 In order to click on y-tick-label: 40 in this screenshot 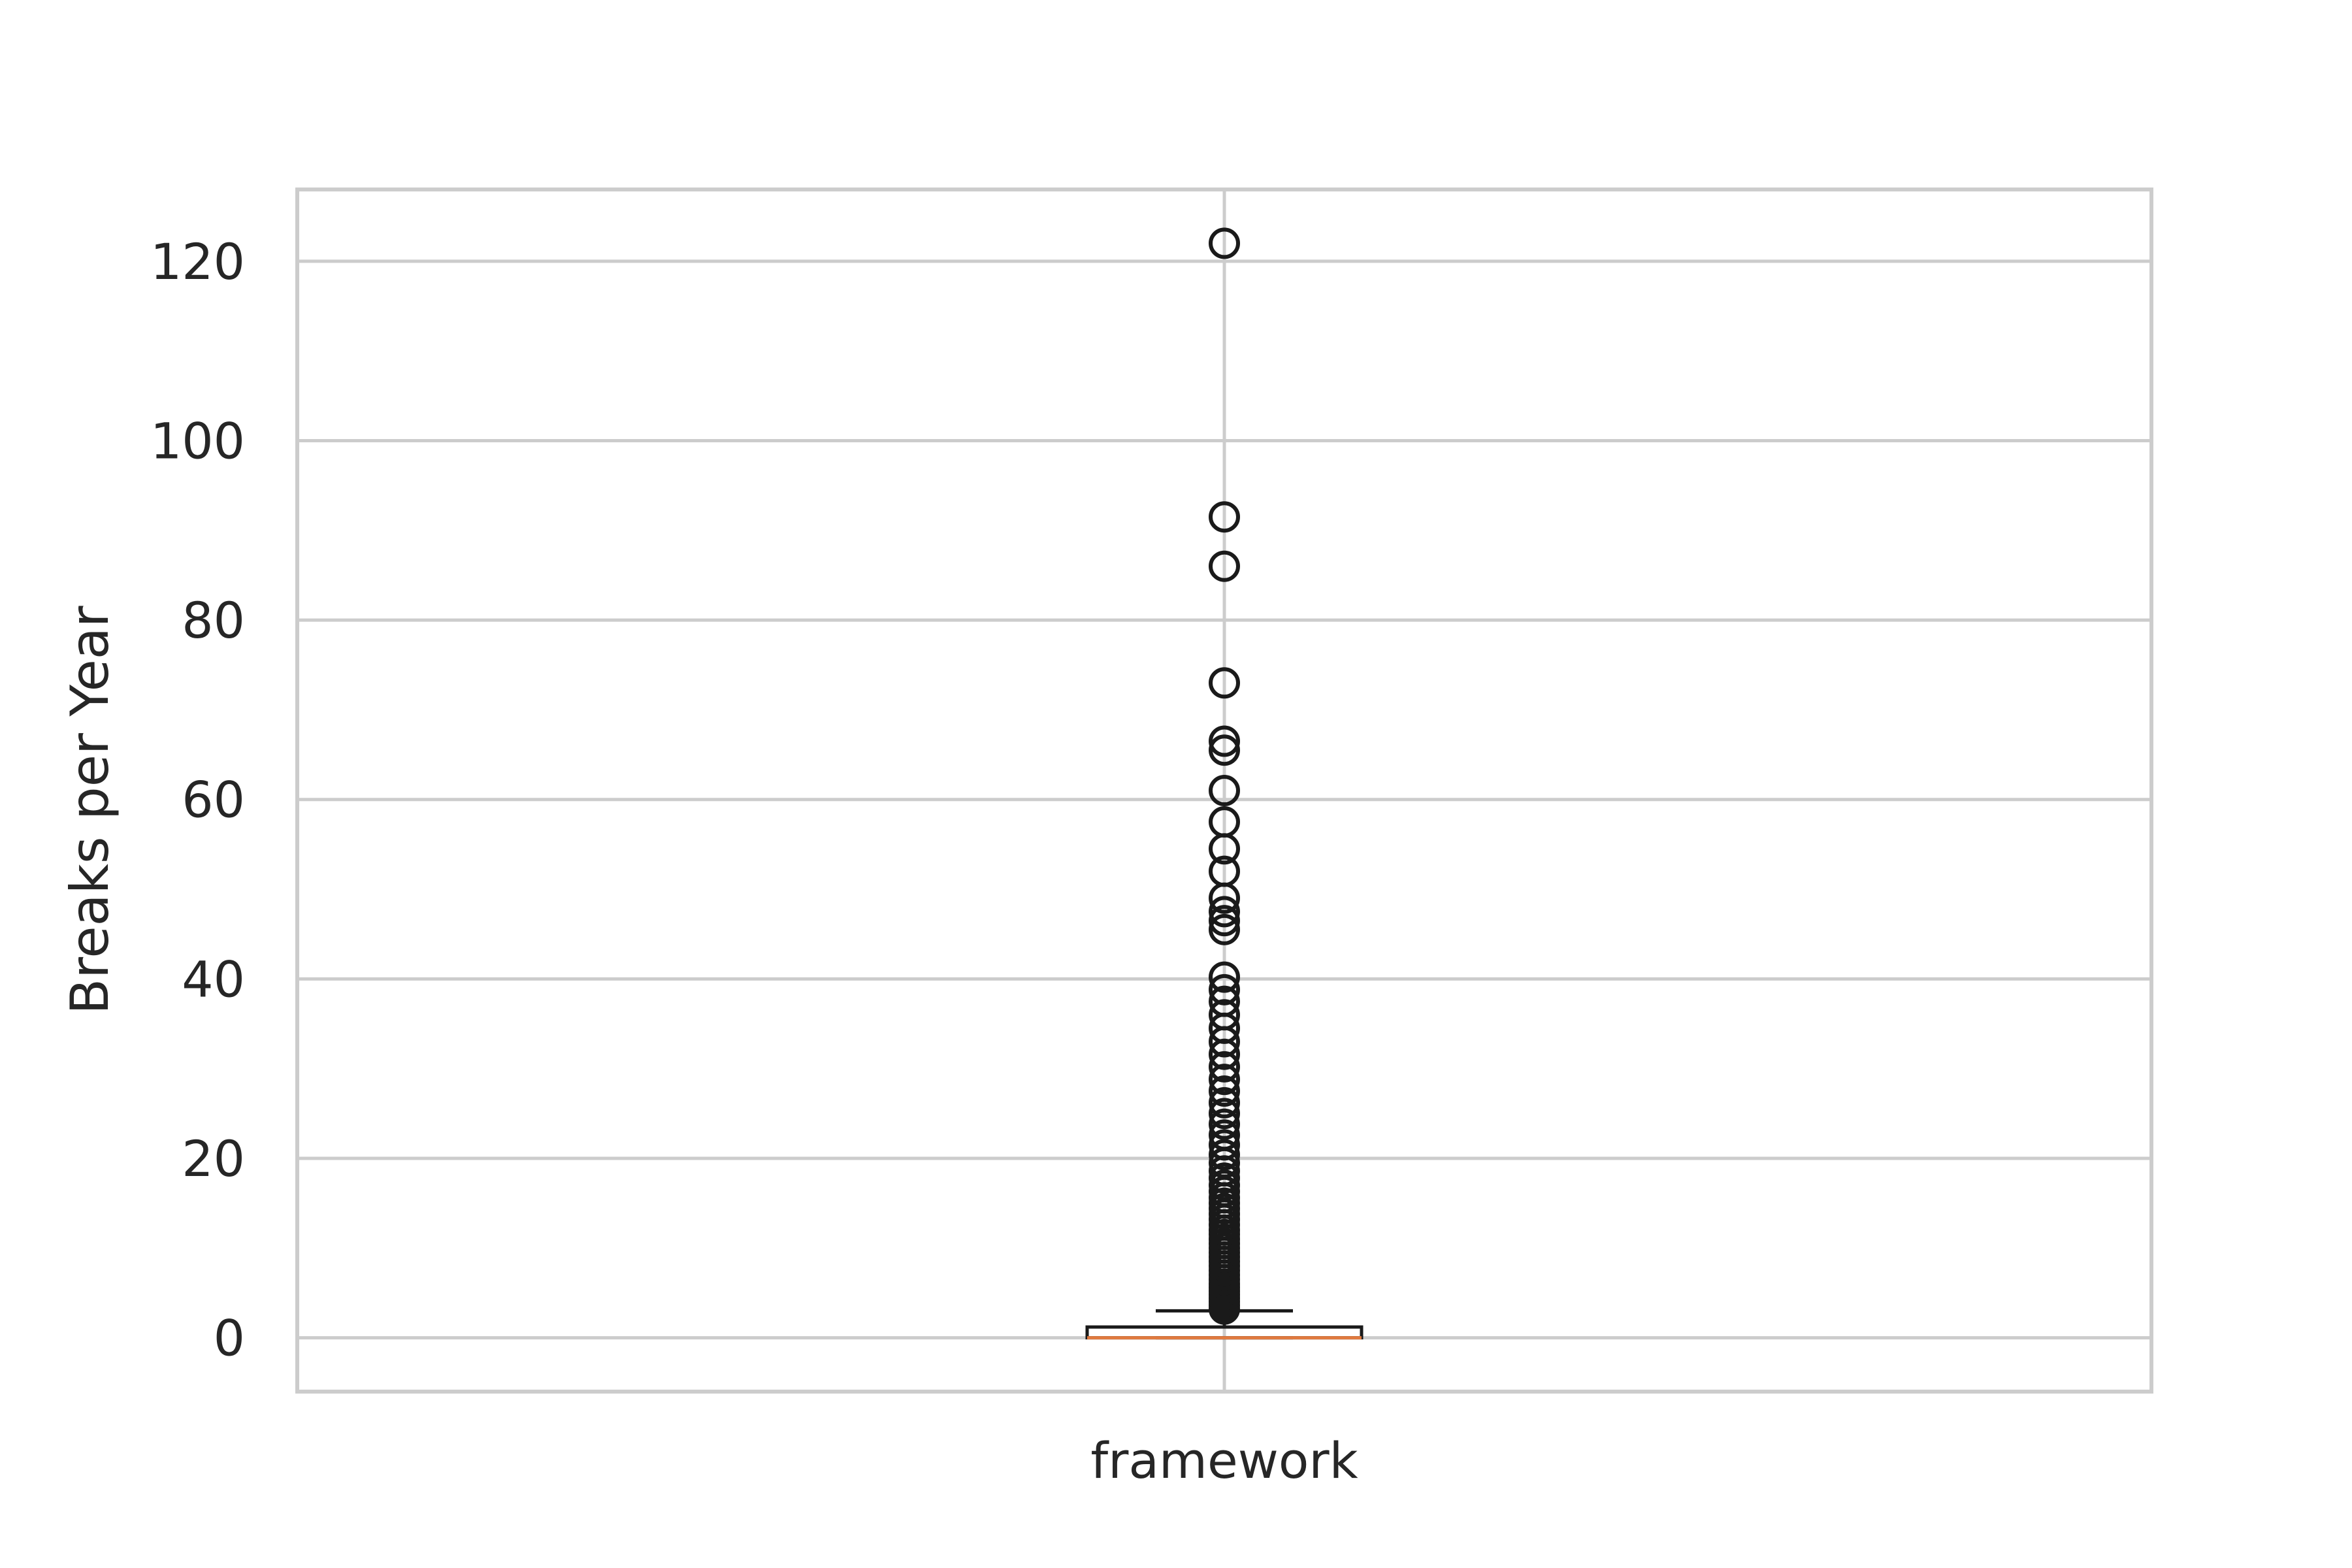, I will do `click(213, 979)`.